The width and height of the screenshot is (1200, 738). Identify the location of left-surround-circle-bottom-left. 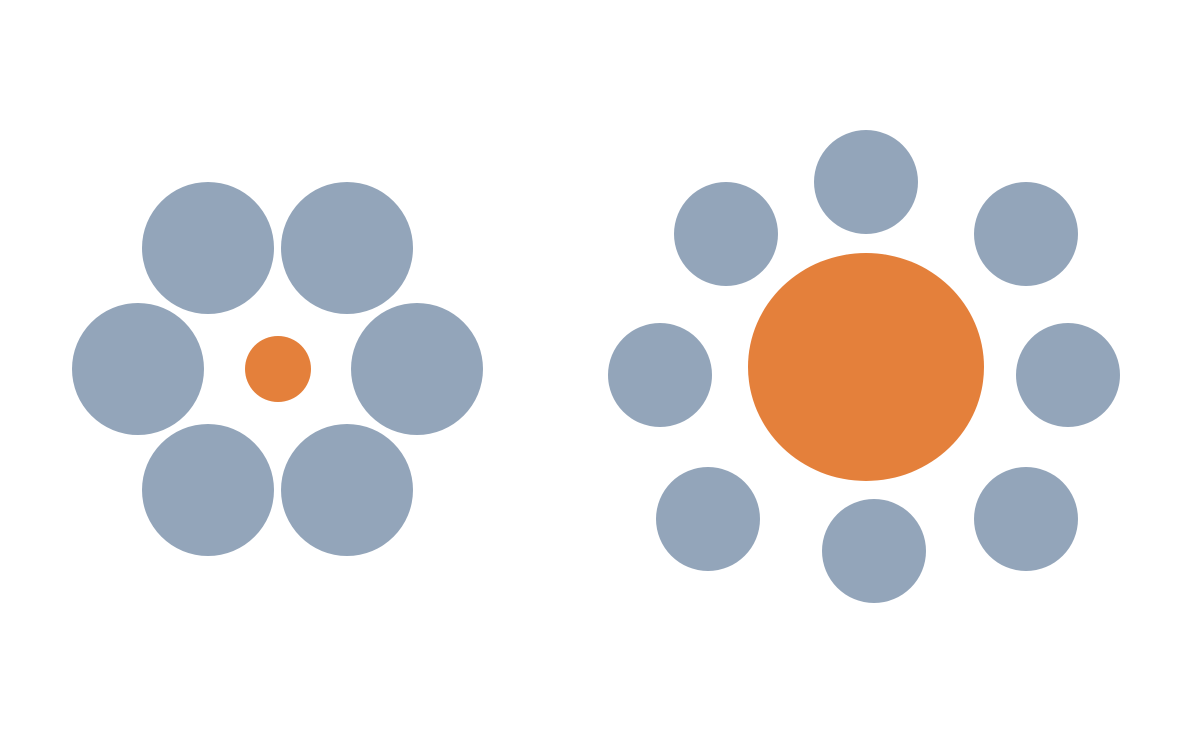
(208, 490).